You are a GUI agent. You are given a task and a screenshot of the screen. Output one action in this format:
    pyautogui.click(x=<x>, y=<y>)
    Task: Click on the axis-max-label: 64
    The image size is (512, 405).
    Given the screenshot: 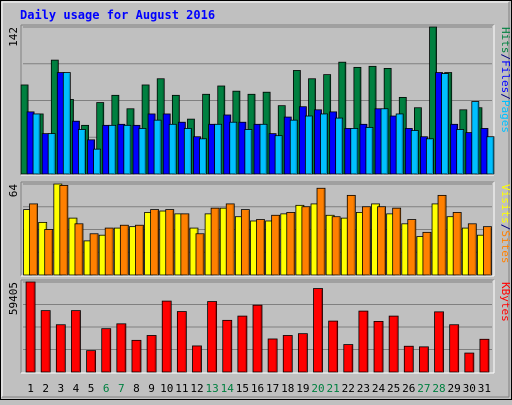 What is the action you would take?
    pyautogui.click(x=13, y=191)
    